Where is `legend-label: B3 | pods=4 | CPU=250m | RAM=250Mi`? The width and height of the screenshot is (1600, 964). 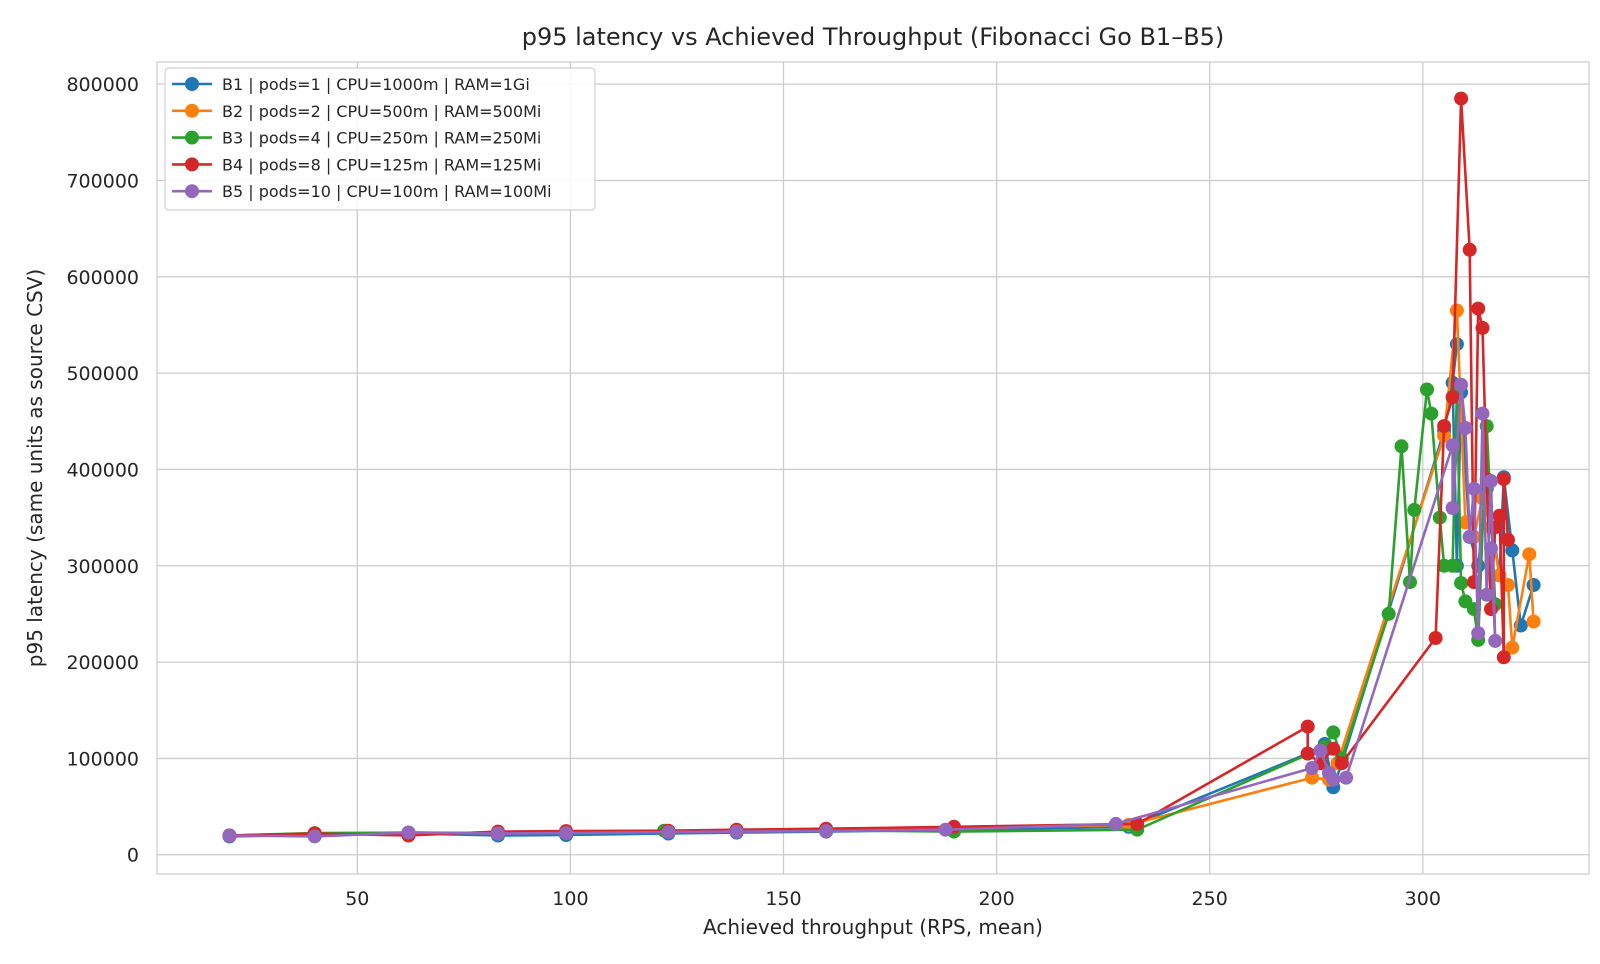
legend-label: B3 | pods=4 | CPU=250m | RAM=250Mi is located at coordinates (381, 138).